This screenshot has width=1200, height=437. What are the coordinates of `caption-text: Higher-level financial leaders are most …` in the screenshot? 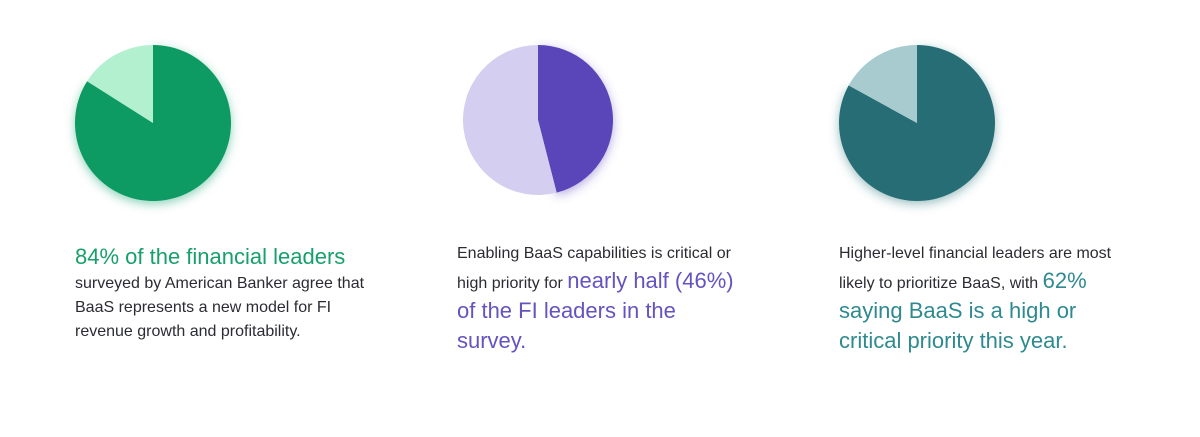 It's located at (975, 268).